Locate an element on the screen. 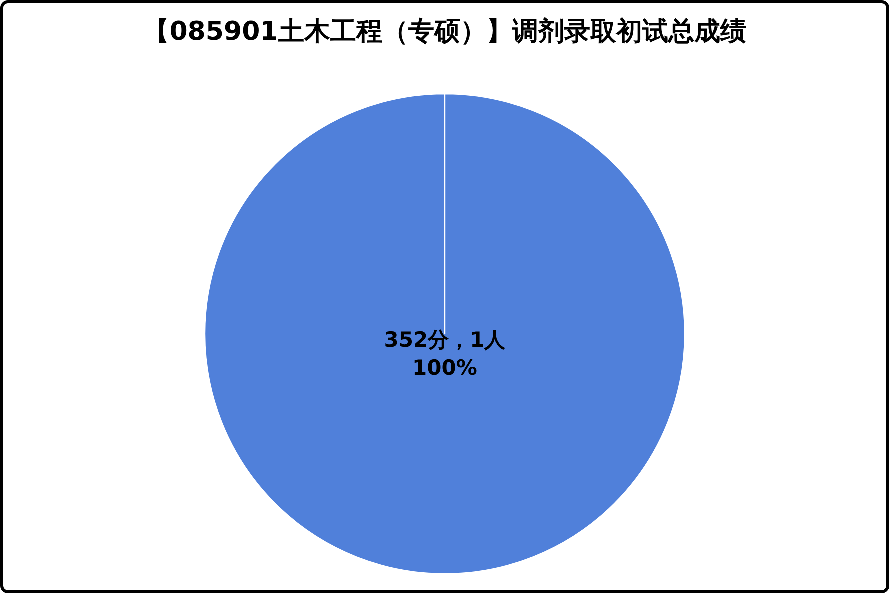  data-label: 100% is located at coordinates (445, 368).